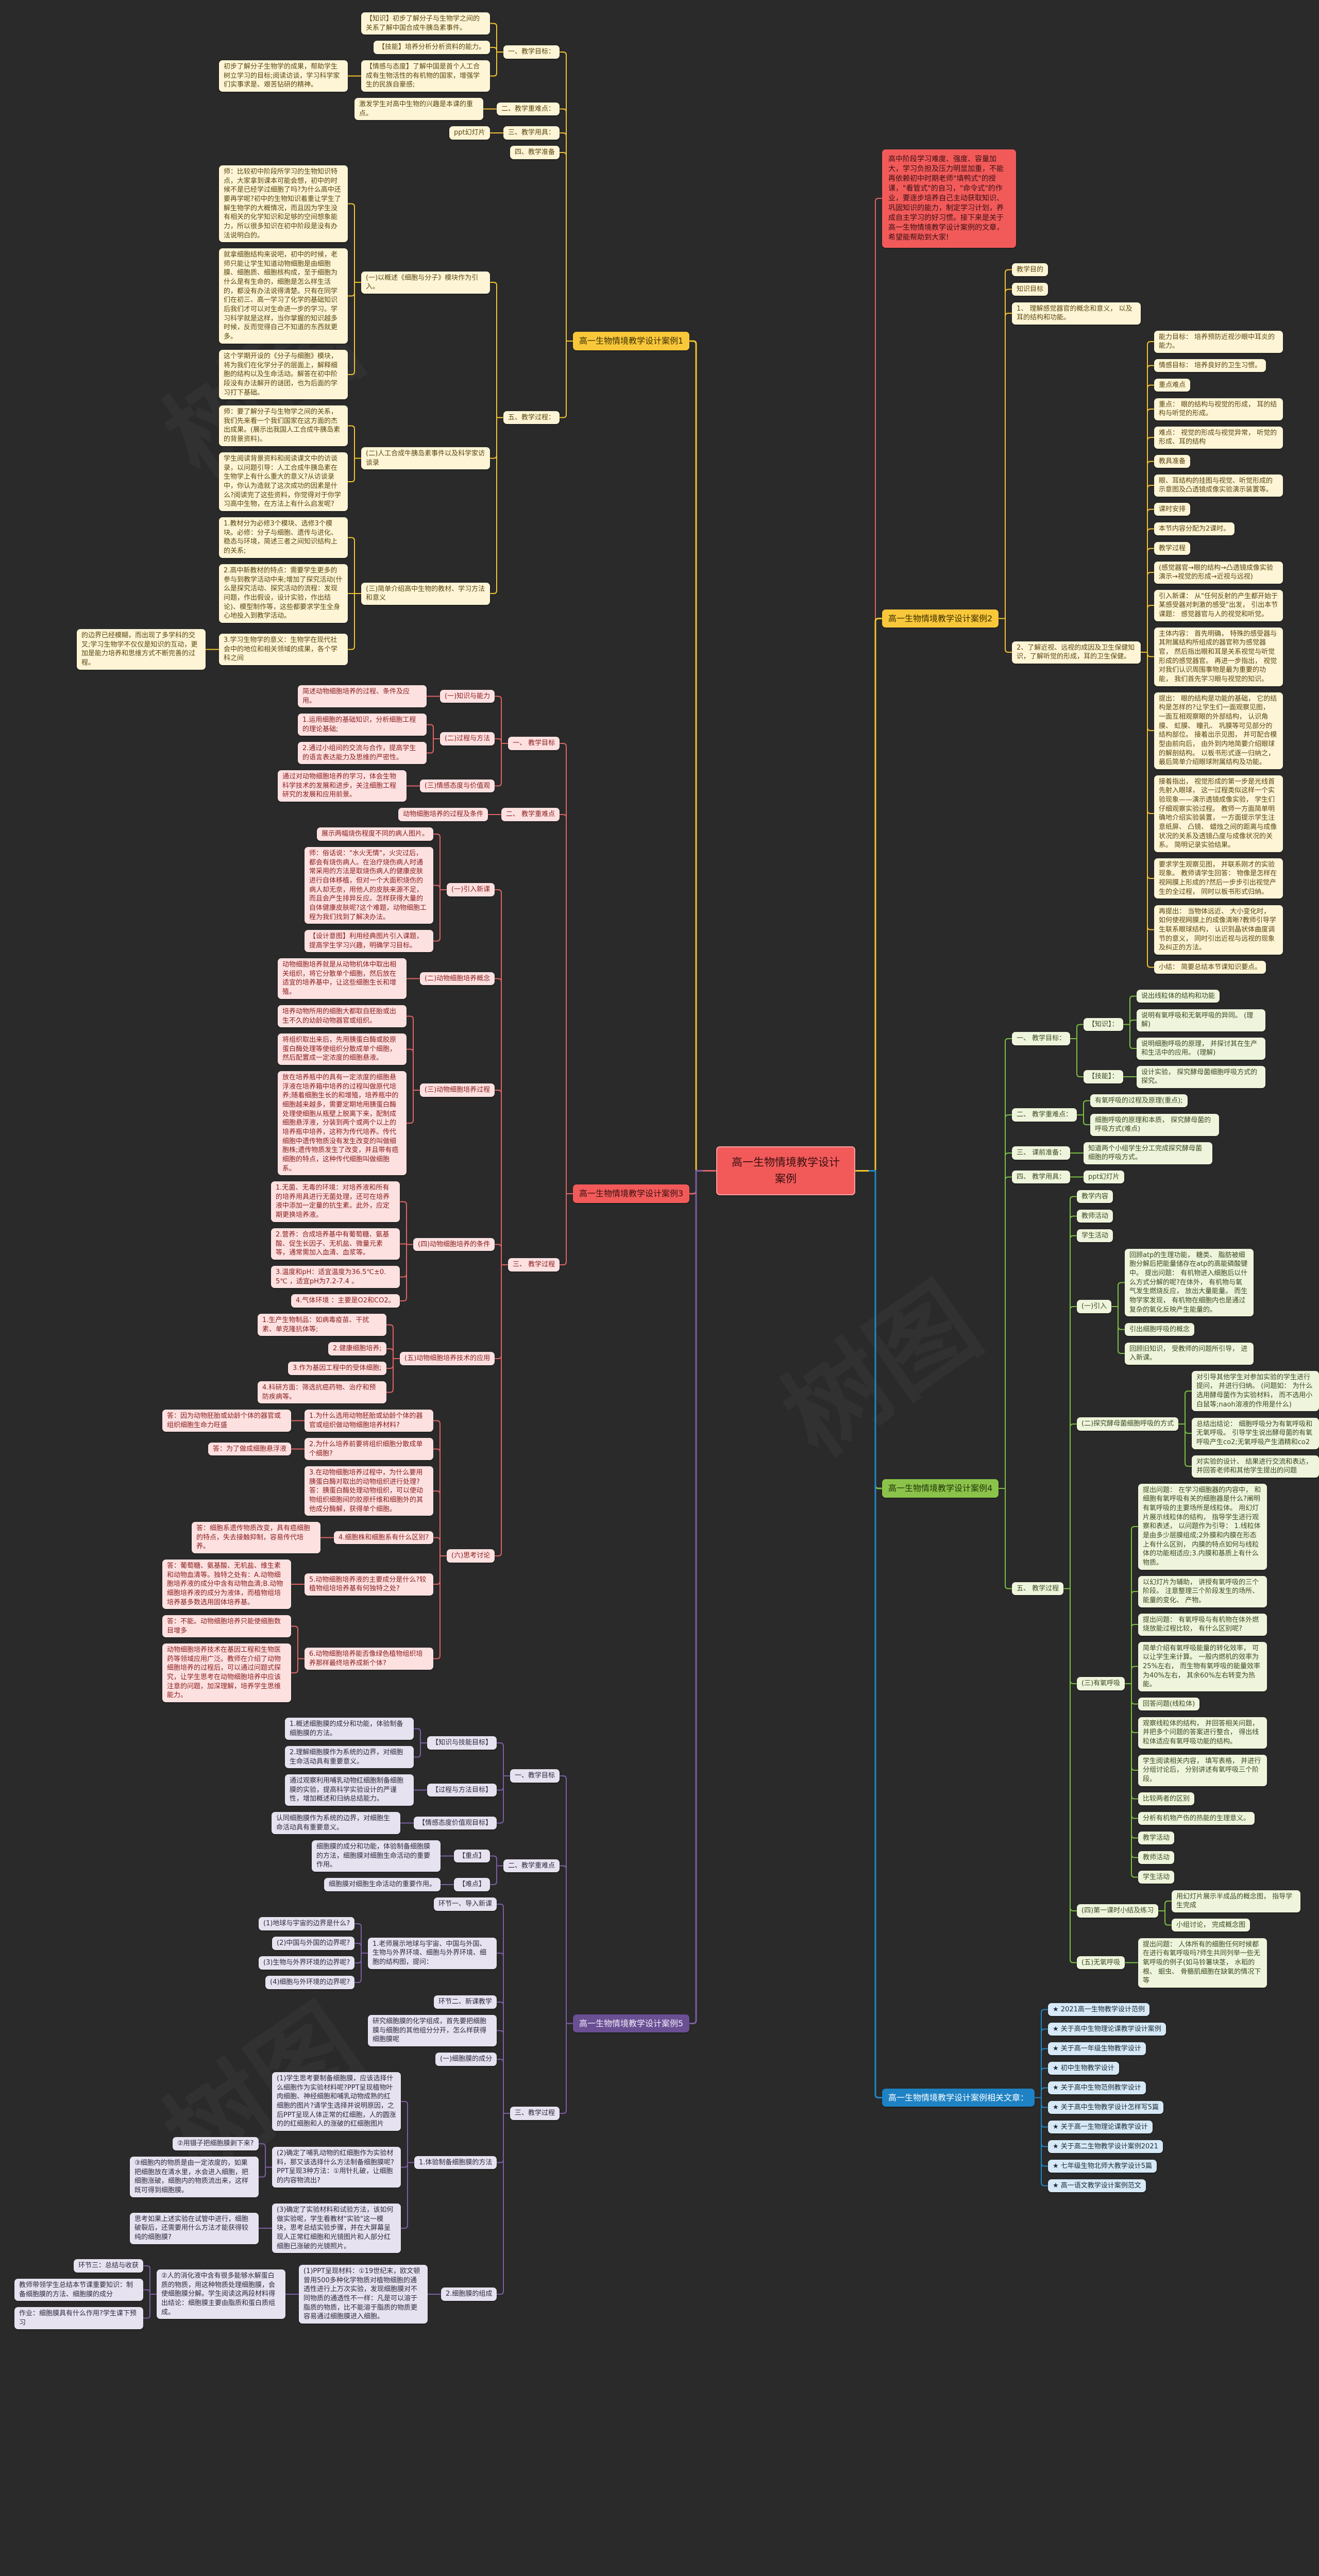 This screenshot has width=1319, height=2576. Describe the element at coordinates (432, 2031) in the screenshot. I see `leaf-node: 研究细胞膜的化学组成，首先要把细胞膜与细胞的其他组分分开，怎么样获得细胞膜呢` at that location.